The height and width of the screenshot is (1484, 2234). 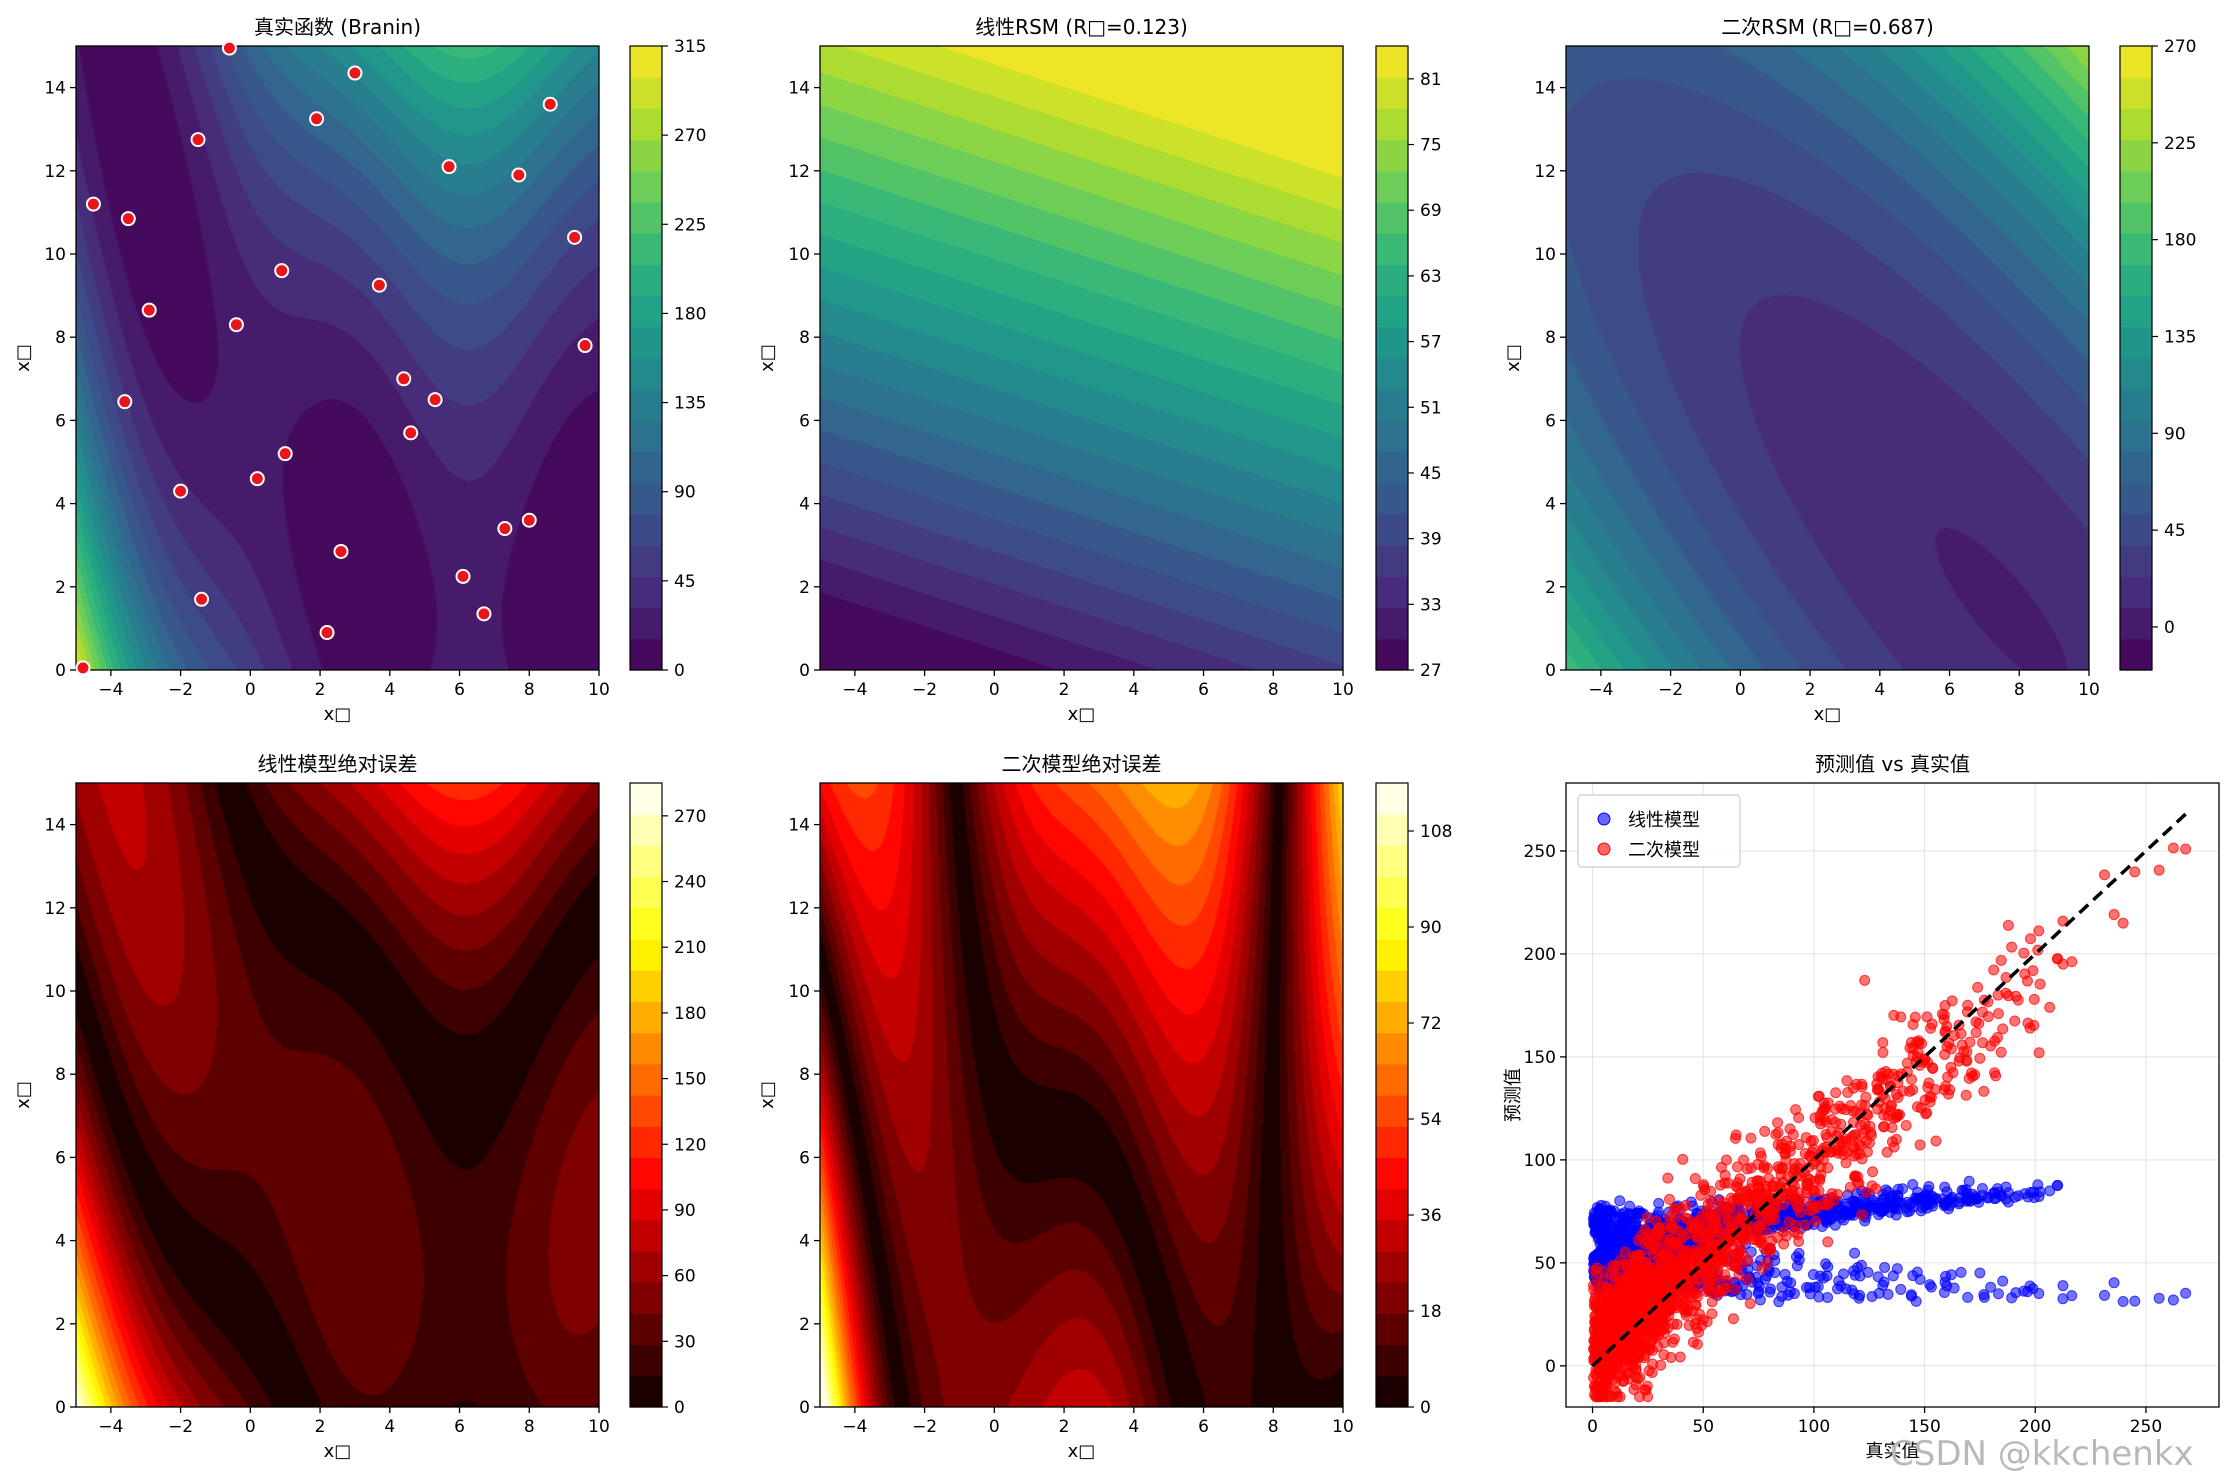 I want to click on y-tick-label: 150, so click(x=1540, y=1058).